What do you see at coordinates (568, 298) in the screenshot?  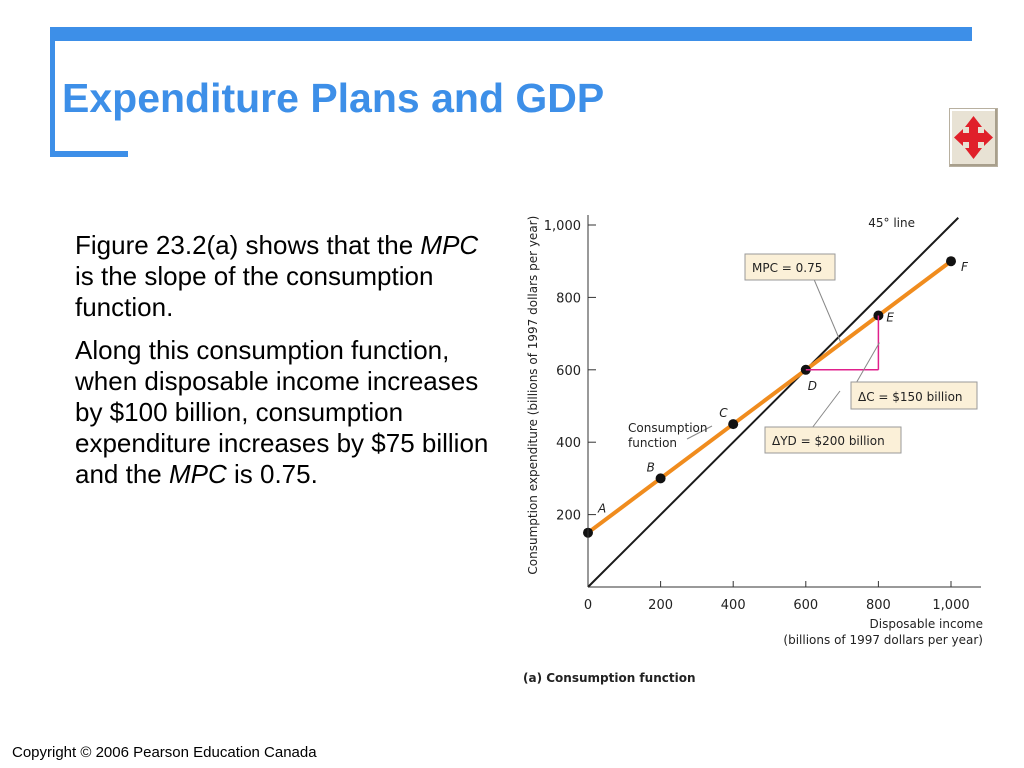 I see `y-tick-label: 800` at bounding box center [568, 298].